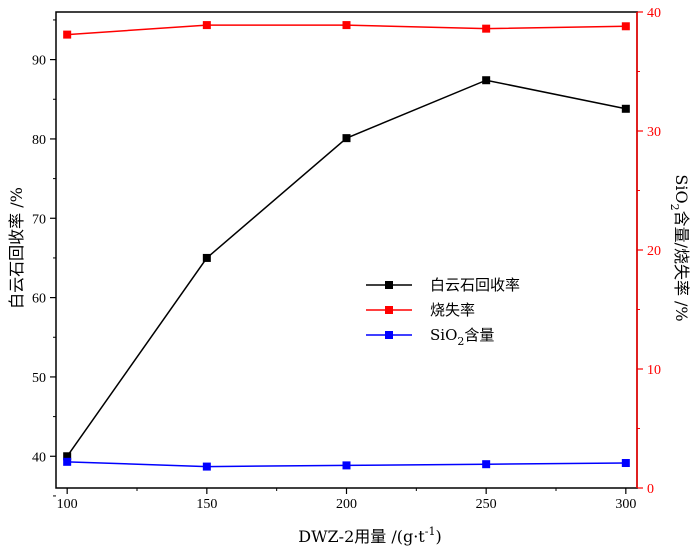  What do you see at coordinates (16, 248) in the screenshot?
I see `left-y-axis-title: 白云石回收率 /%` at bounding box center [16, 248].